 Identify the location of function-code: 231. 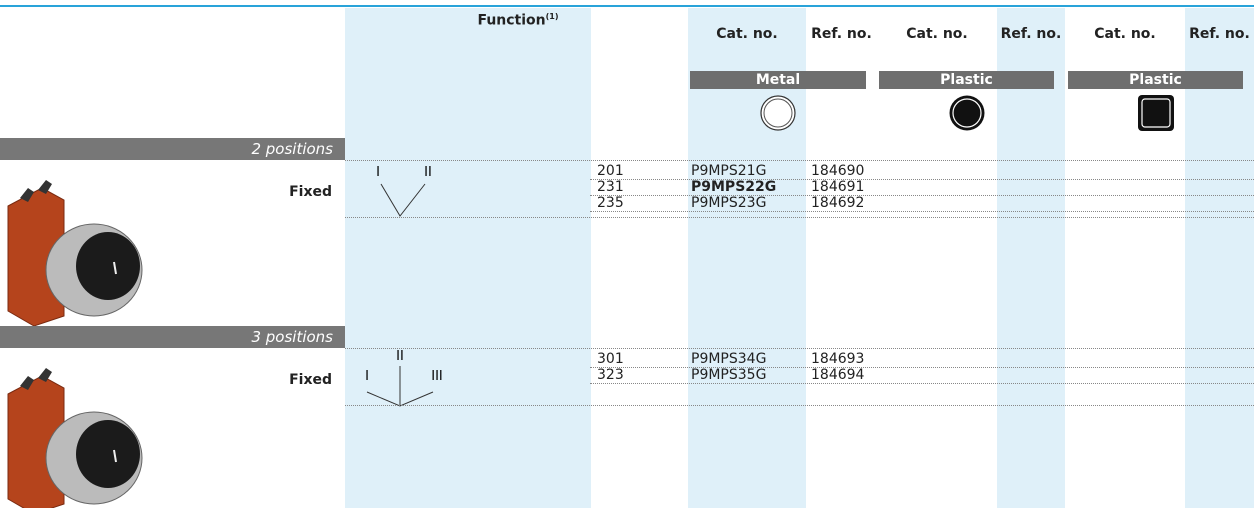
(610, 187).